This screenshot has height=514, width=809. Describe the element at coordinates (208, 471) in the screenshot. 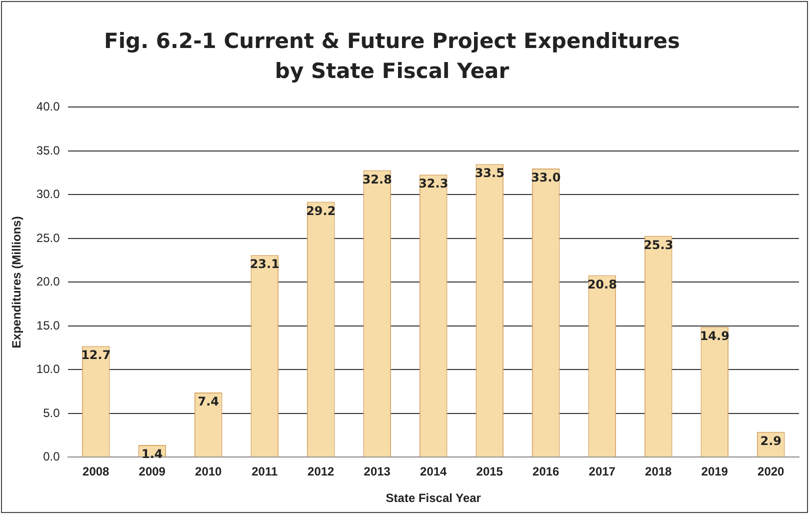

I see `x-tick-label: 2010` at that location.